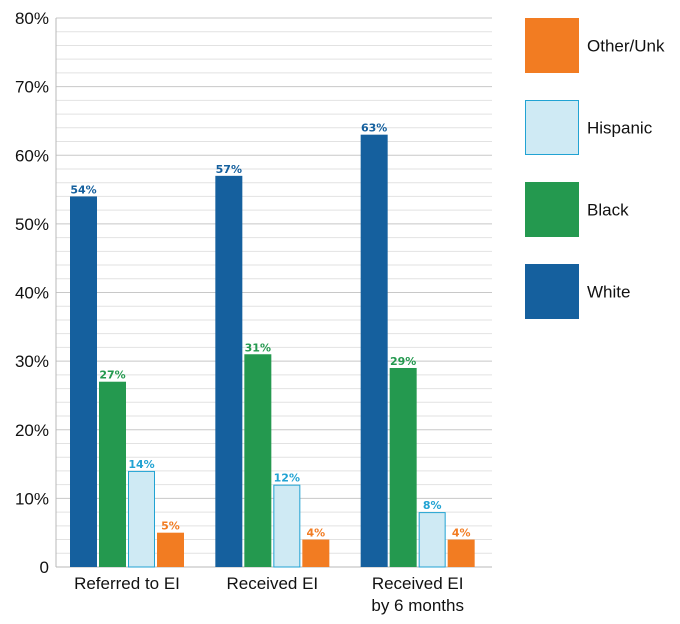 The height and width of the screenshot is (624, 680). What do you see at coordinates (229, 169) in the screenshot?
I see `bar-value-label: 57%` at bounding box center [229, 169].